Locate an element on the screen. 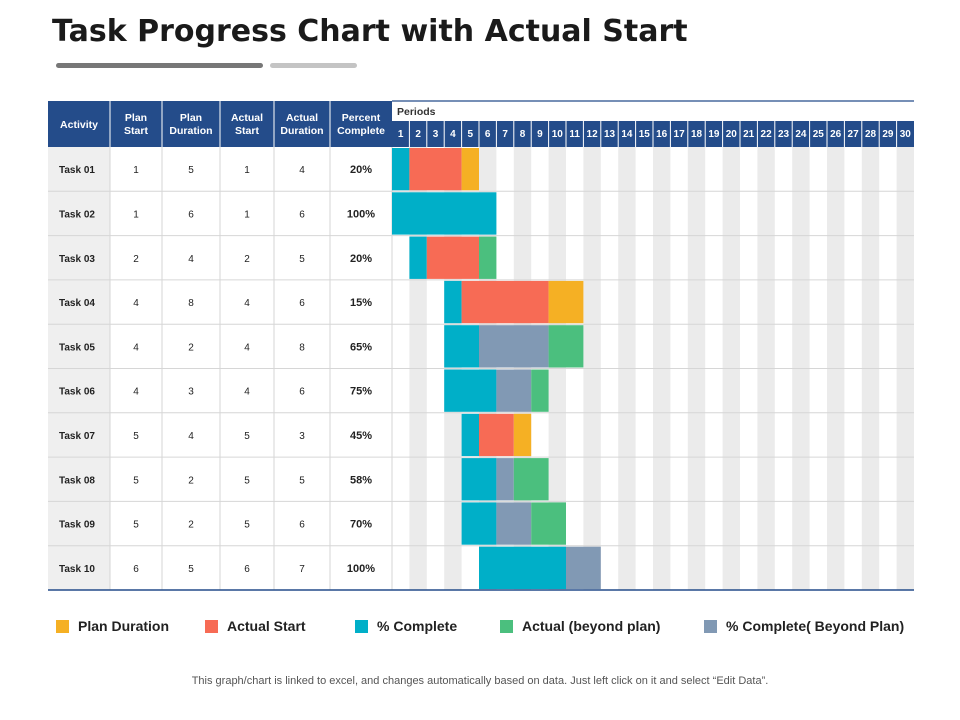 Image resolution: width=960 pixels, height=720 pixels. legend-label: Actual (beyond plan) is located at coordinates (591, 626).